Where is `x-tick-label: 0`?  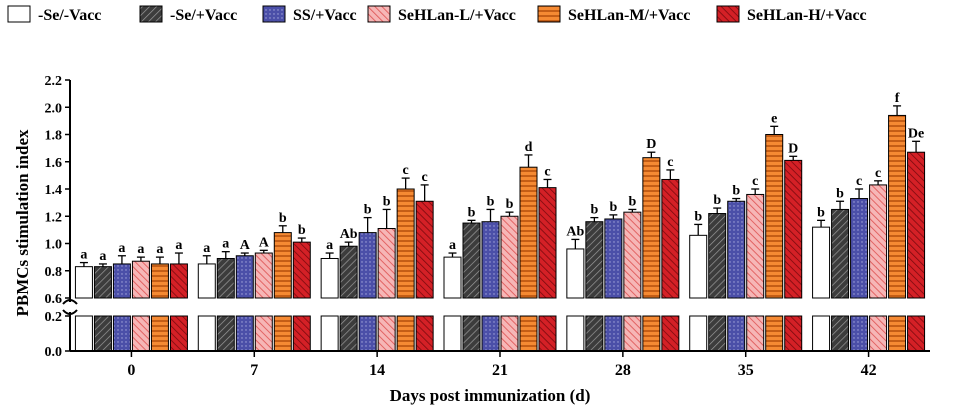 x-tick-label: 0 is located at coordinates (131, 370).